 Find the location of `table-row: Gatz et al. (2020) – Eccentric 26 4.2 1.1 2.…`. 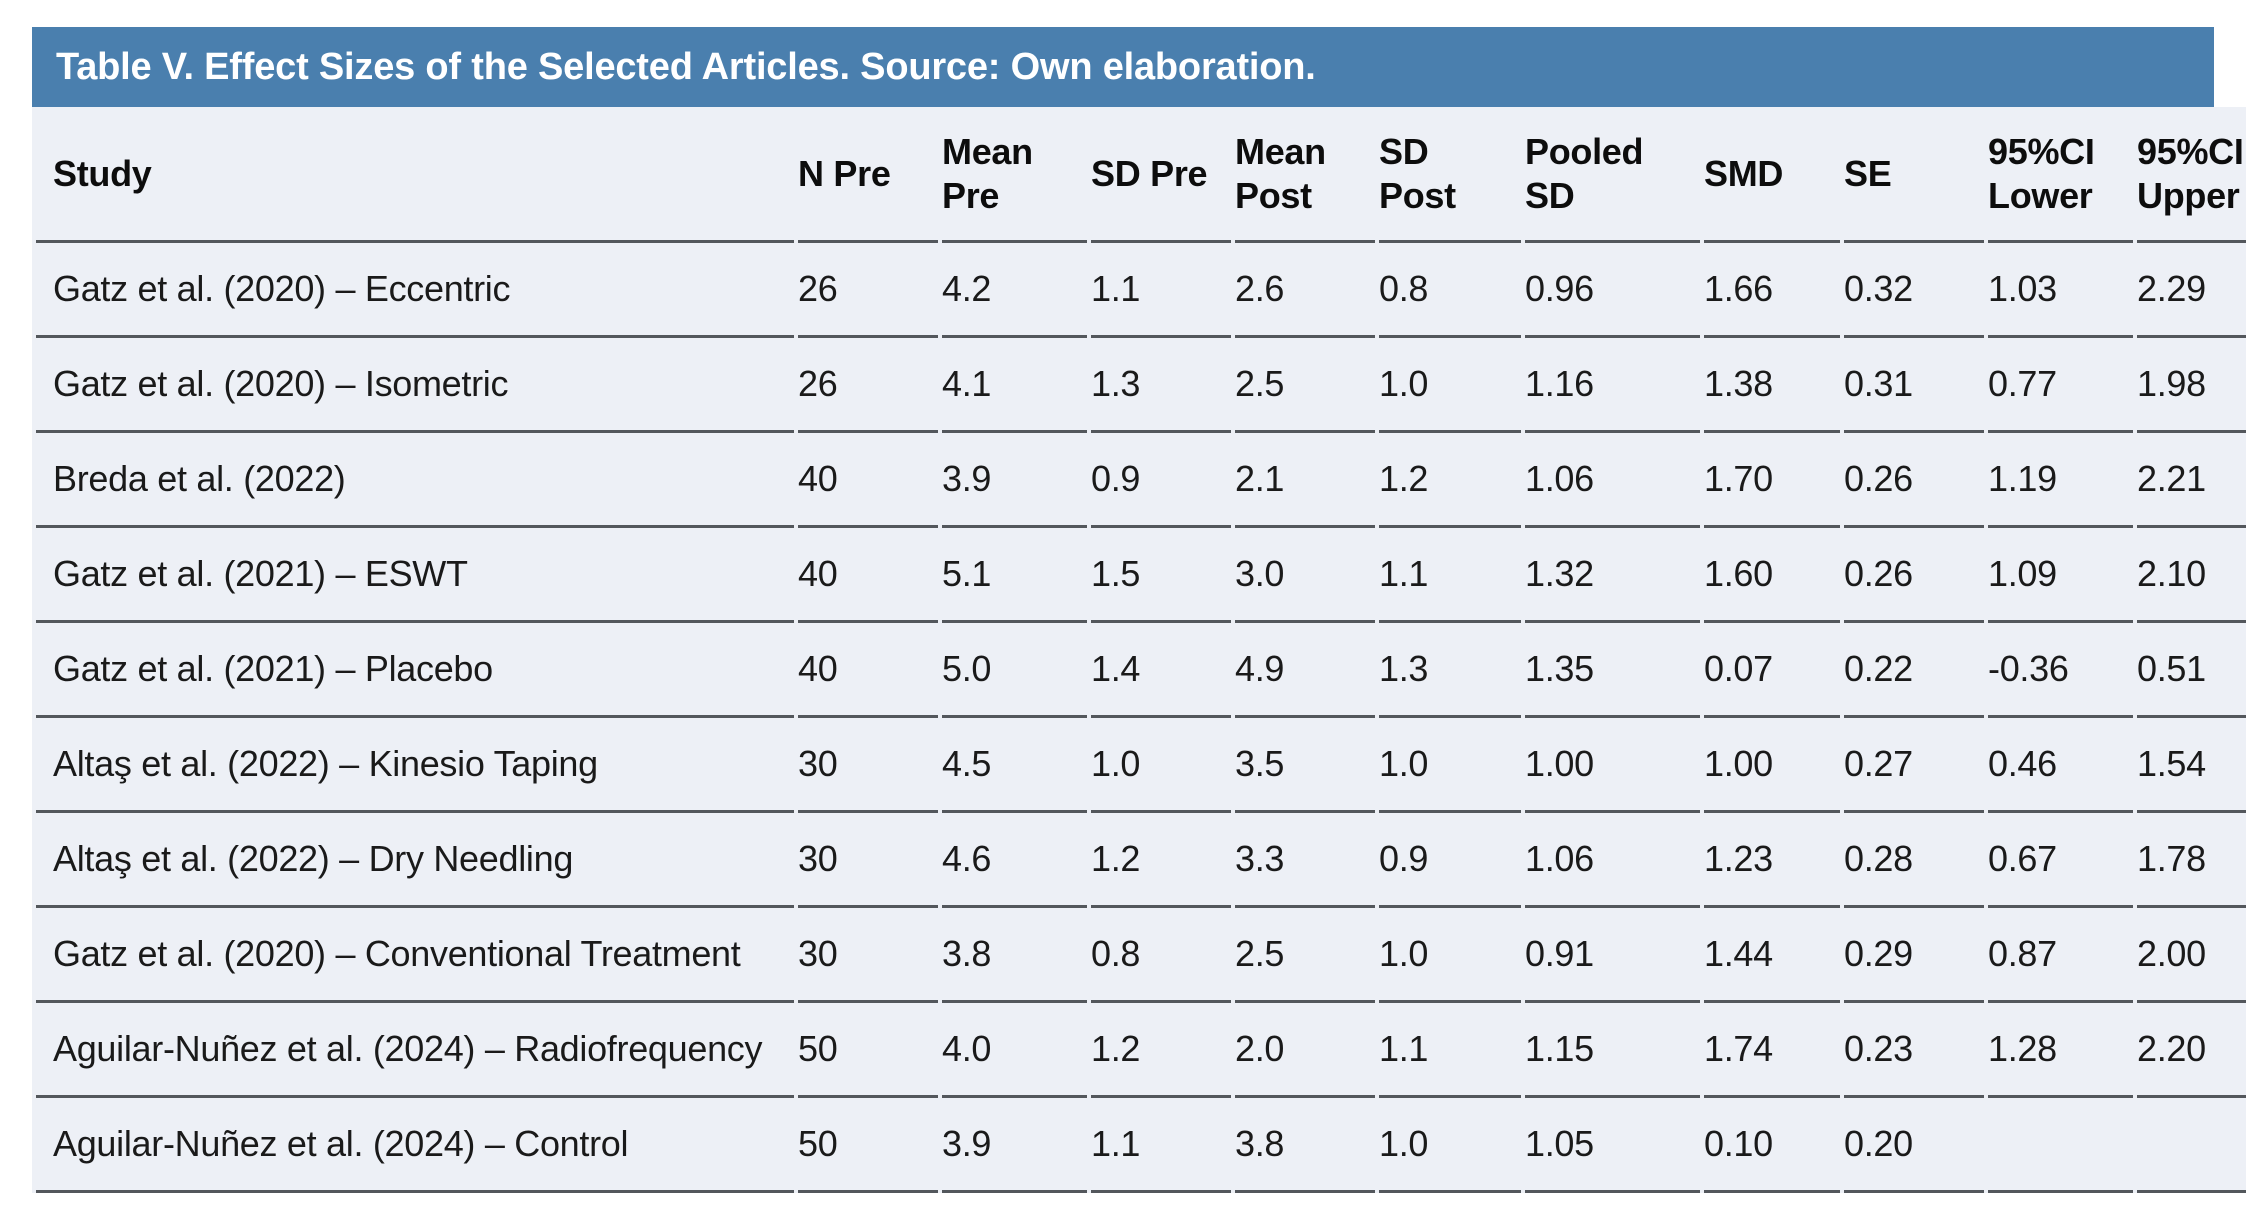

table-row: Gatz et al. (2020) – Eccentric 26 4.2 1.1 2.… is located at coordinates (1141, 290).